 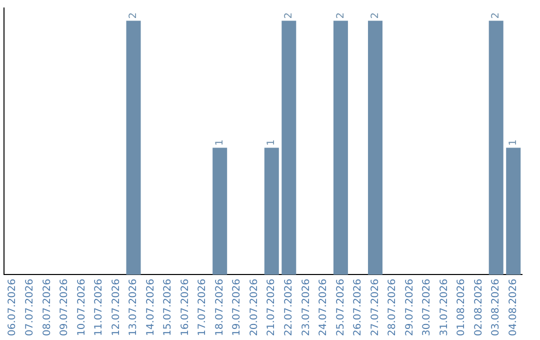 What do you see at coordinates (185, 307) in the screenshot?
I see `x-tick-label: 16.07.2026` at bounding box center [185, 307].